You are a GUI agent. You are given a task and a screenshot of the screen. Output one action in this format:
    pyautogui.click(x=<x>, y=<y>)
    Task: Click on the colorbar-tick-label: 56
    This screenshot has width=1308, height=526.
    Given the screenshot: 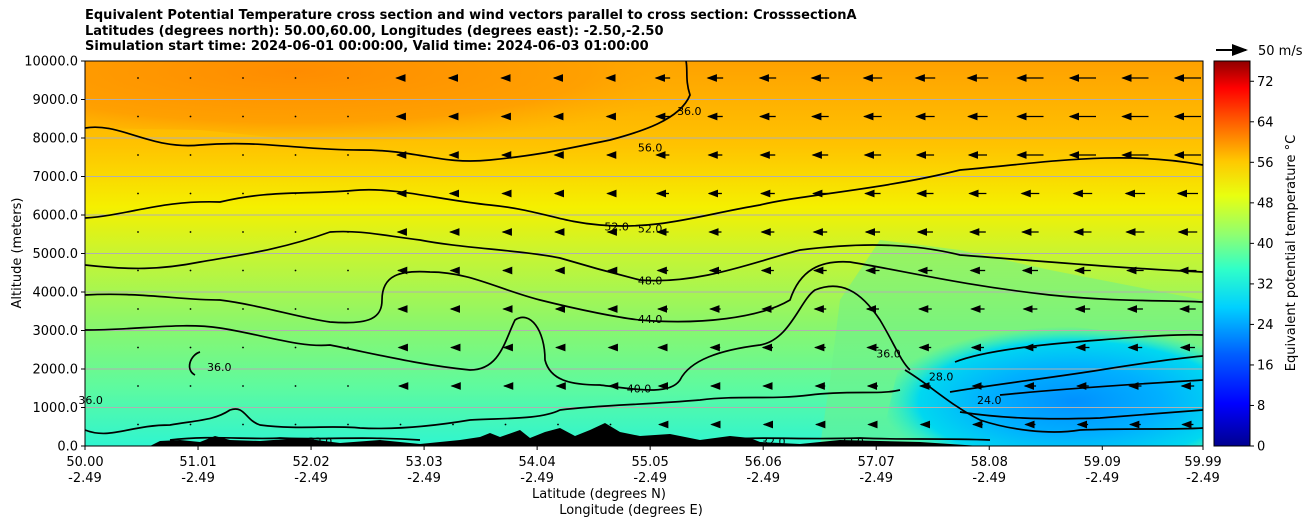 What is the action you would take?
    pyautogui.click(x=1265, y=163)
    